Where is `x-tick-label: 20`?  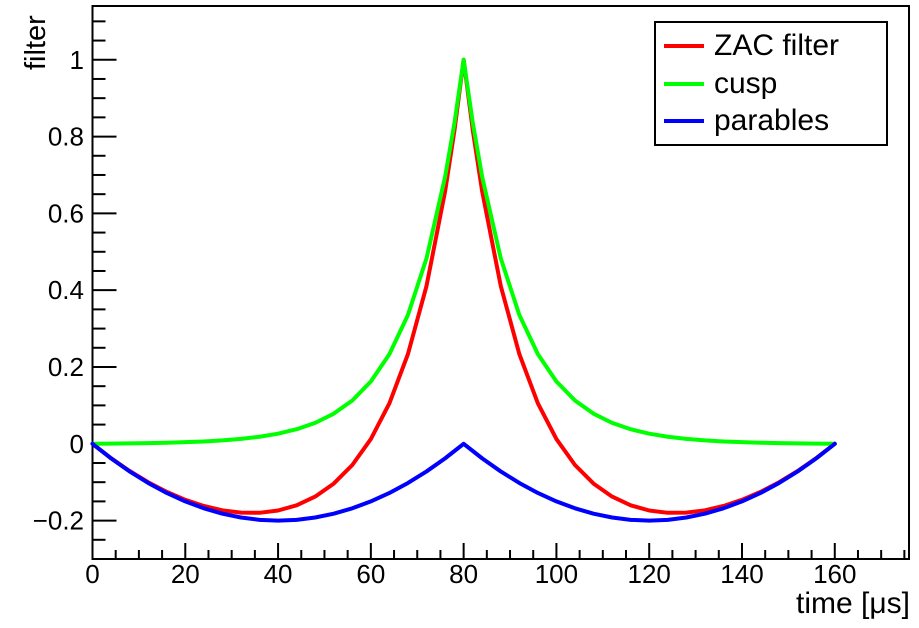
x-tick-label: 20 is located at coordinates (185, 574).